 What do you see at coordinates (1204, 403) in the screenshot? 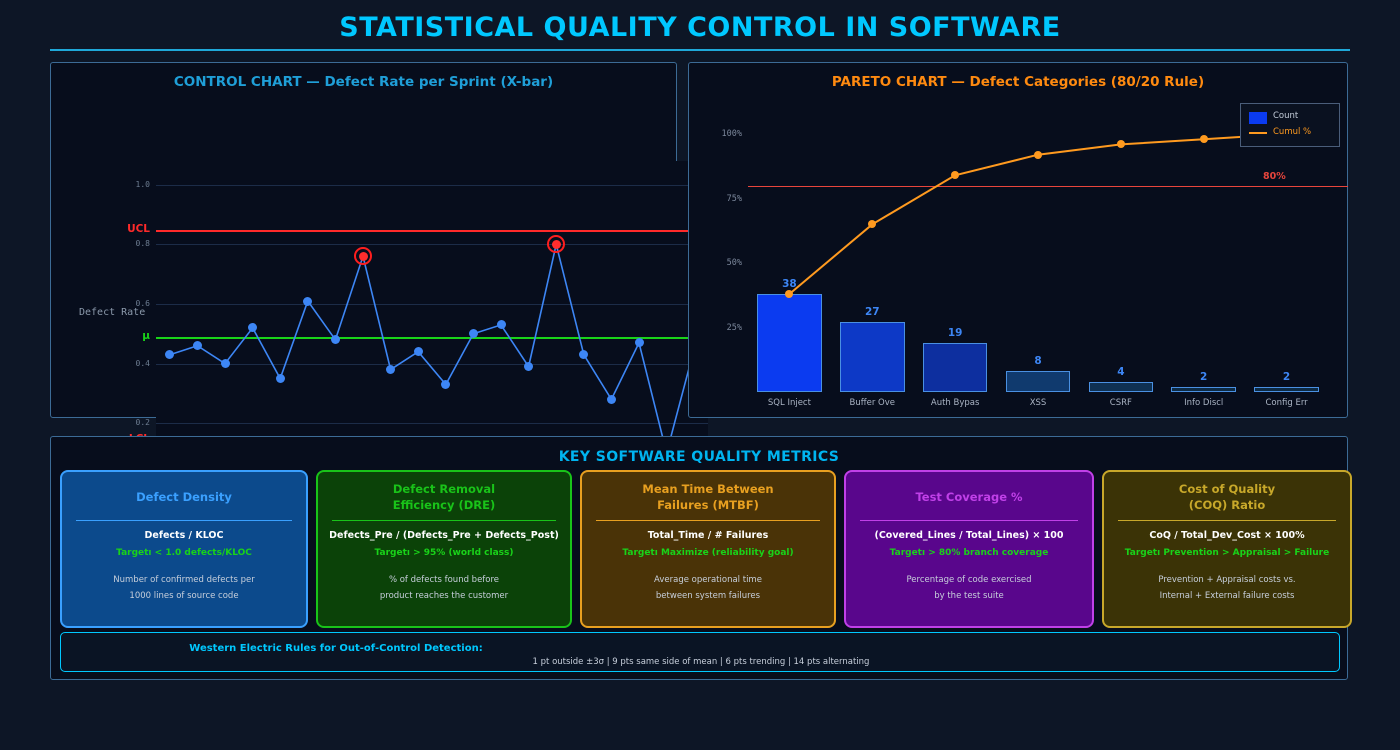
I see `pareto-category-label: Info Discl` at bounding box center [1204, 403].